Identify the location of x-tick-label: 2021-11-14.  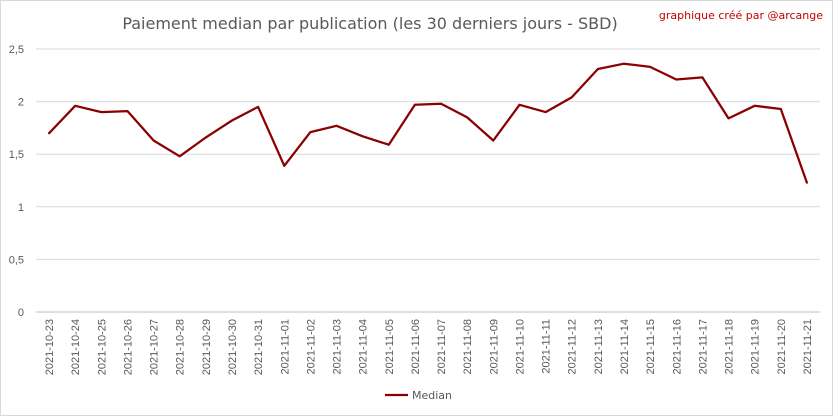
(625, 346).